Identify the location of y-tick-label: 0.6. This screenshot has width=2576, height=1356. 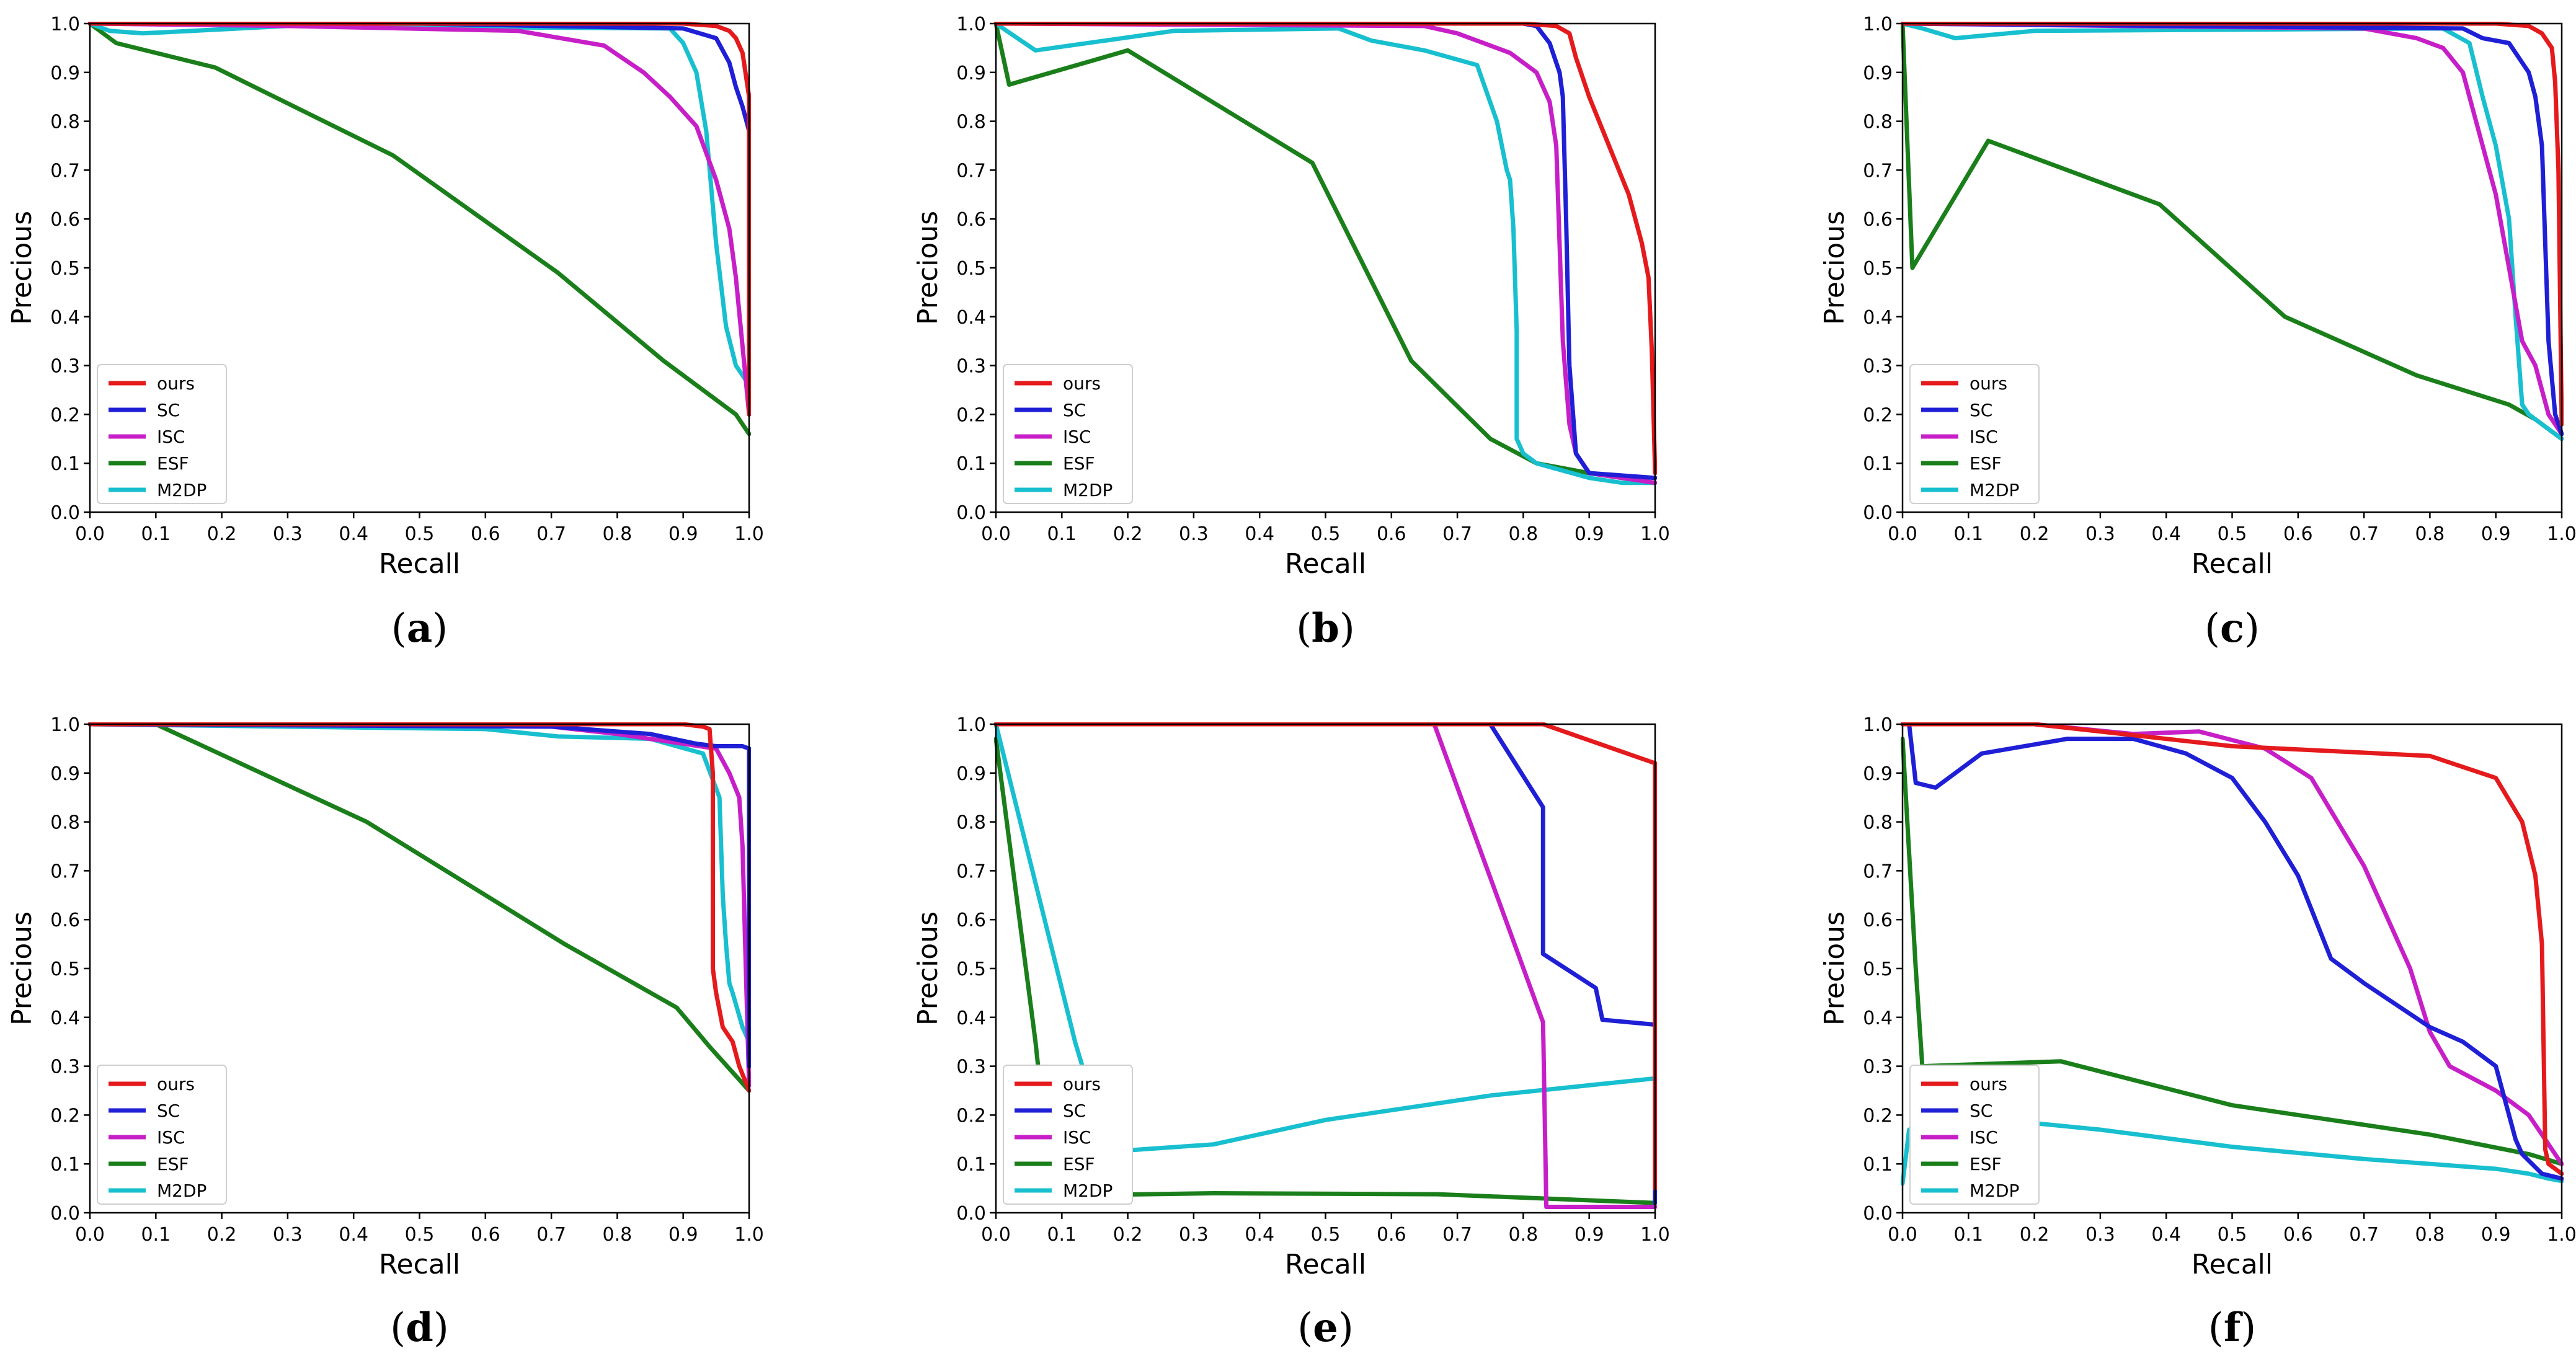
(1878, 920).